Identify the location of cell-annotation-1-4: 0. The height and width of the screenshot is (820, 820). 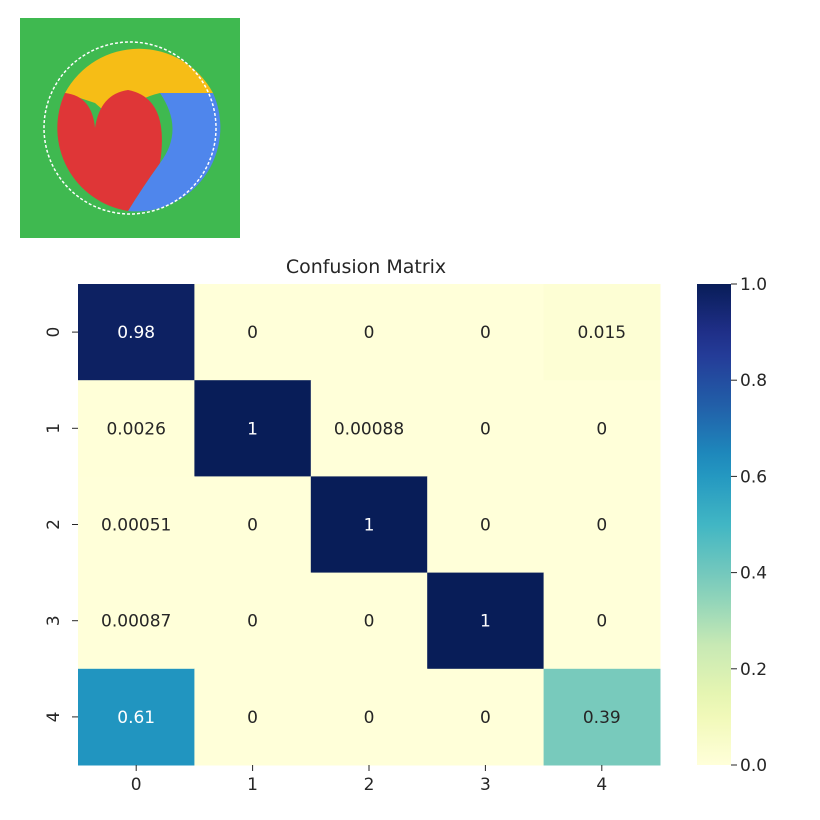
(601, 429).